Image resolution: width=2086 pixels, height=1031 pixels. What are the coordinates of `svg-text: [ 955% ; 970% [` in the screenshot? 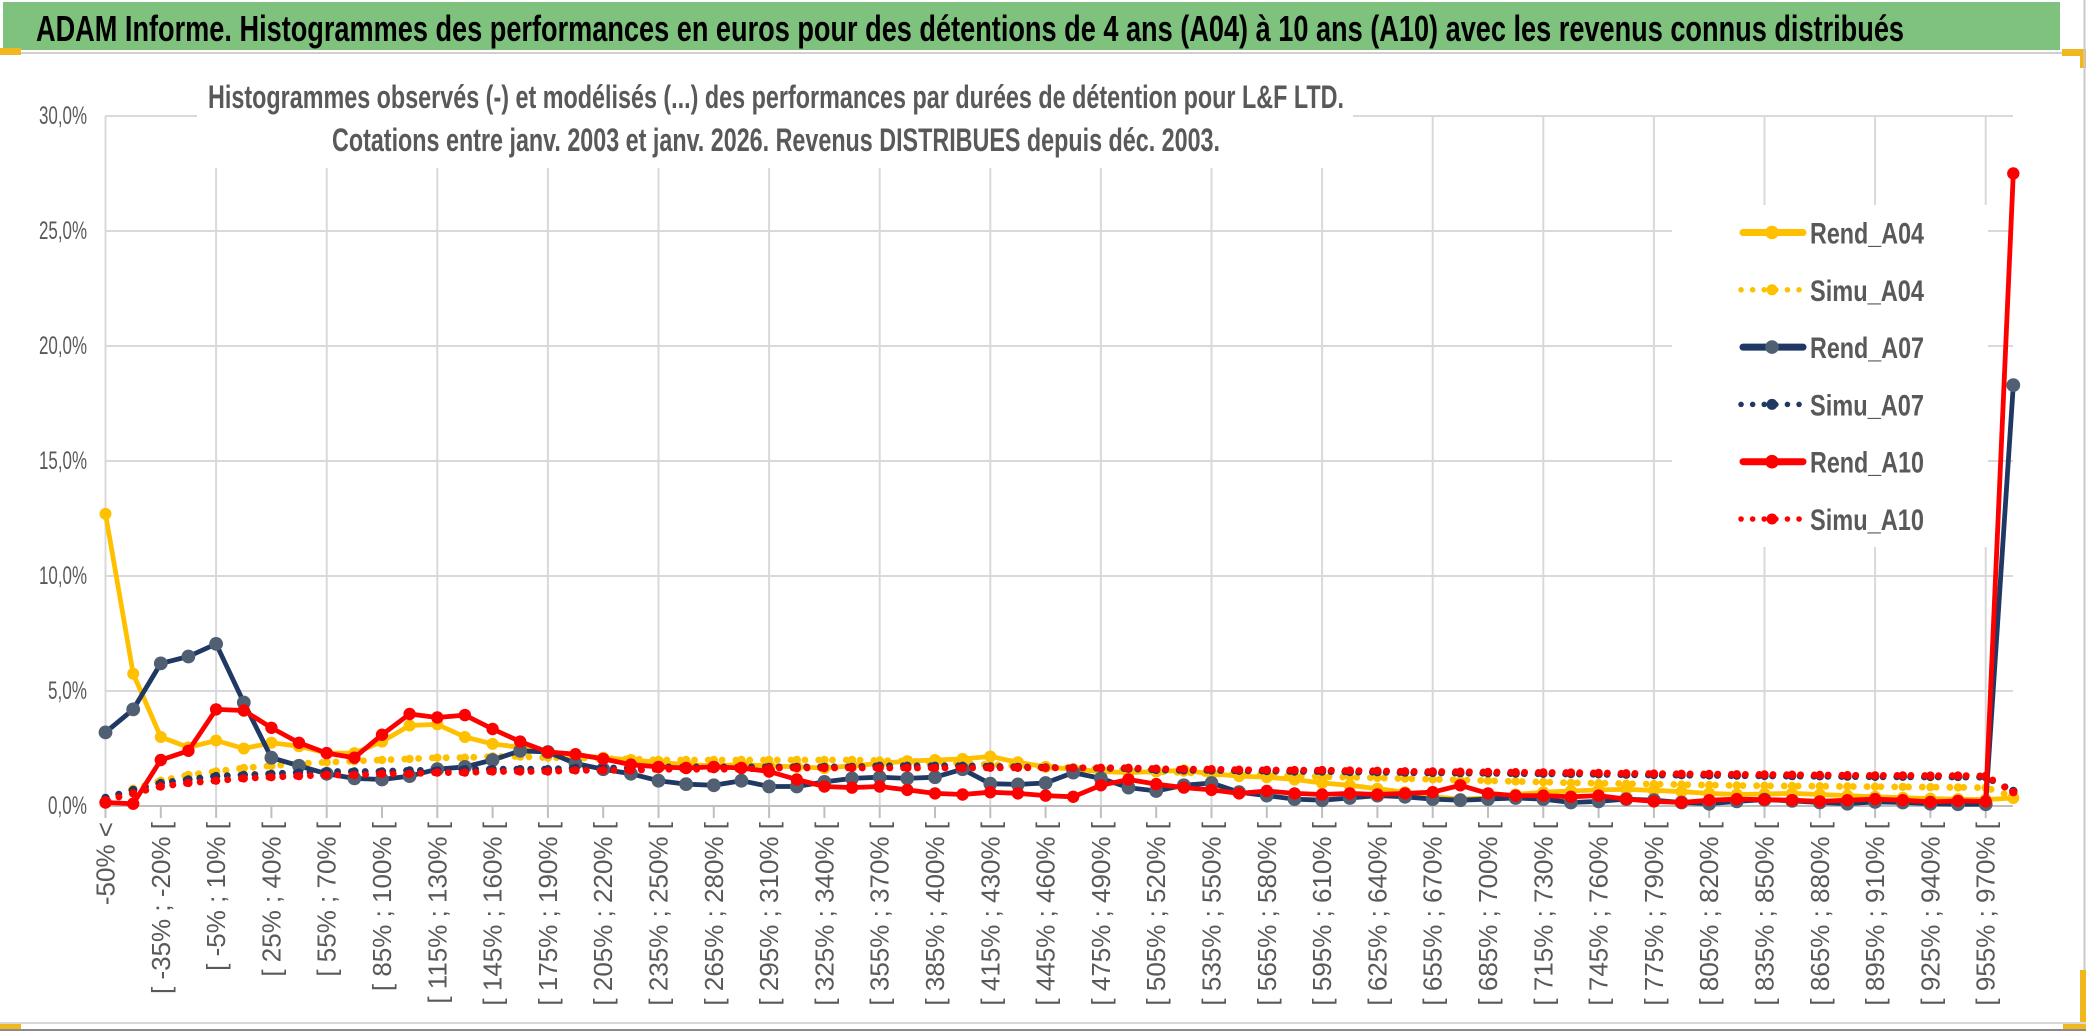 It's located at (1986, 913).